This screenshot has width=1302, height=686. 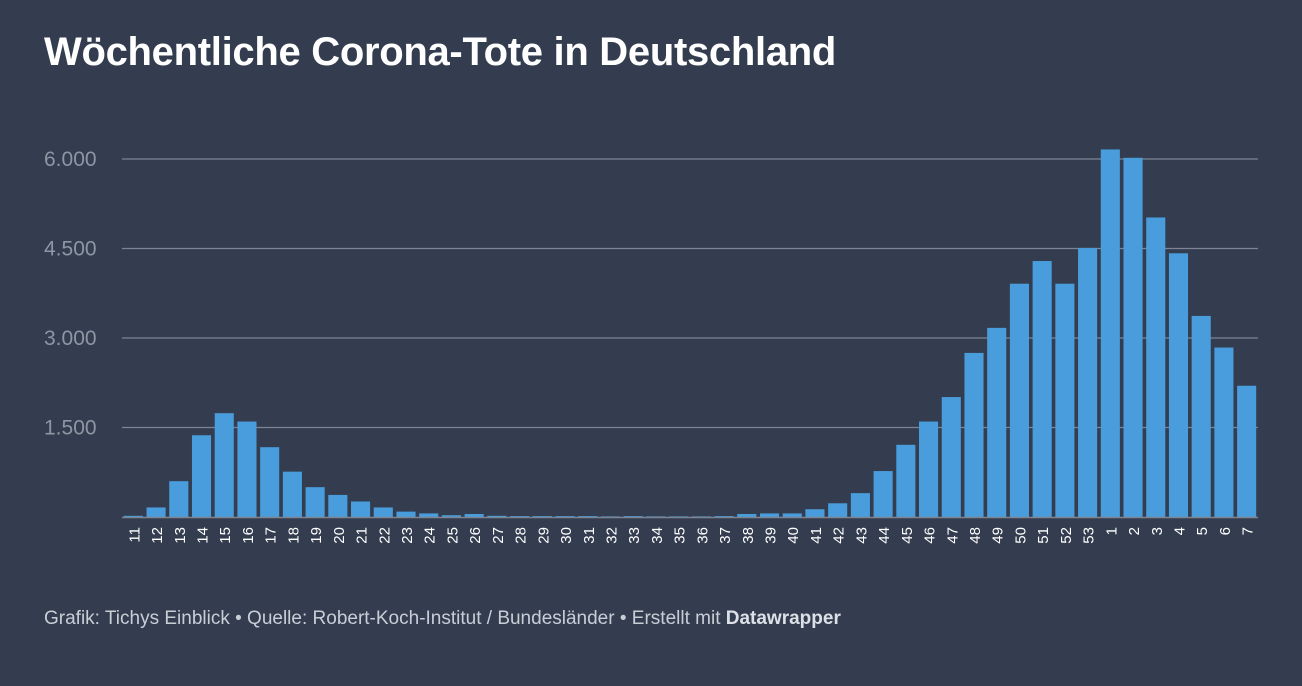 What do you see at coordinates (907, 535) in the screenshot?
I see `x-tick-label: 45` at bounding box center [907, 535].